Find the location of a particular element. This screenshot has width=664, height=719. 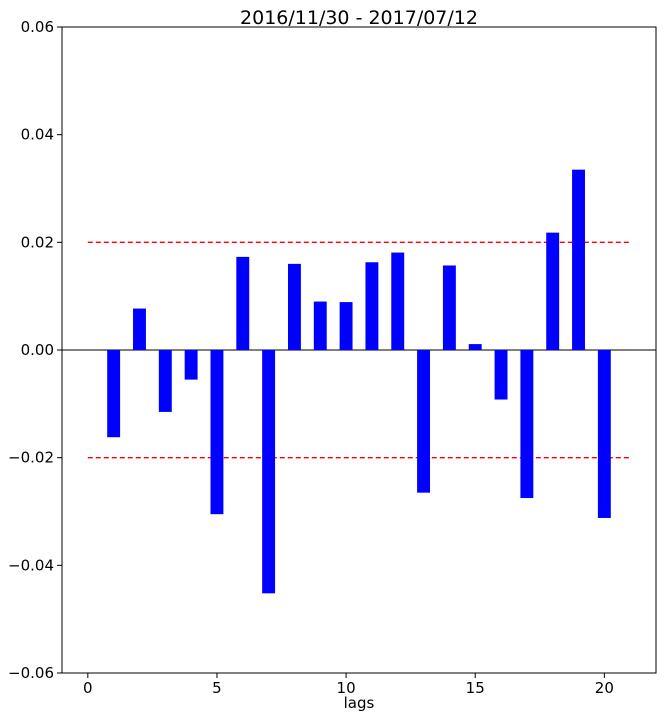

y-tick-label: 0.04 is located at coordinates (37, 135).